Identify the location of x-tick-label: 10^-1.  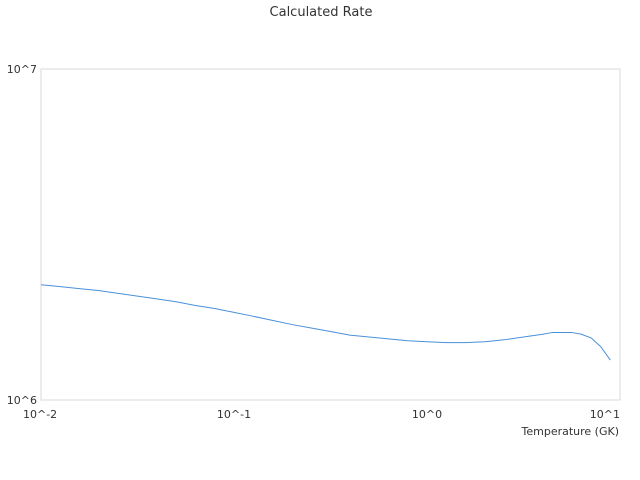
(234, 414).